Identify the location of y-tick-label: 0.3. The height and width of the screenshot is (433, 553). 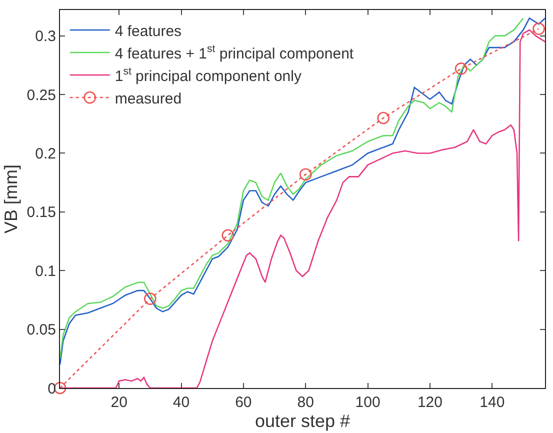
(45, 37).